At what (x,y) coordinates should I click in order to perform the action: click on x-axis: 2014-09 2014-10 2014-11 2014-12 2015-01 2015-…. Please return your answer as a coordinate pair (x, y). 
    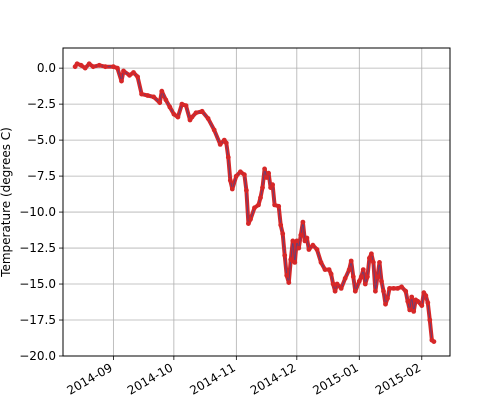
    Looking at the image, I should click on (243, 377).